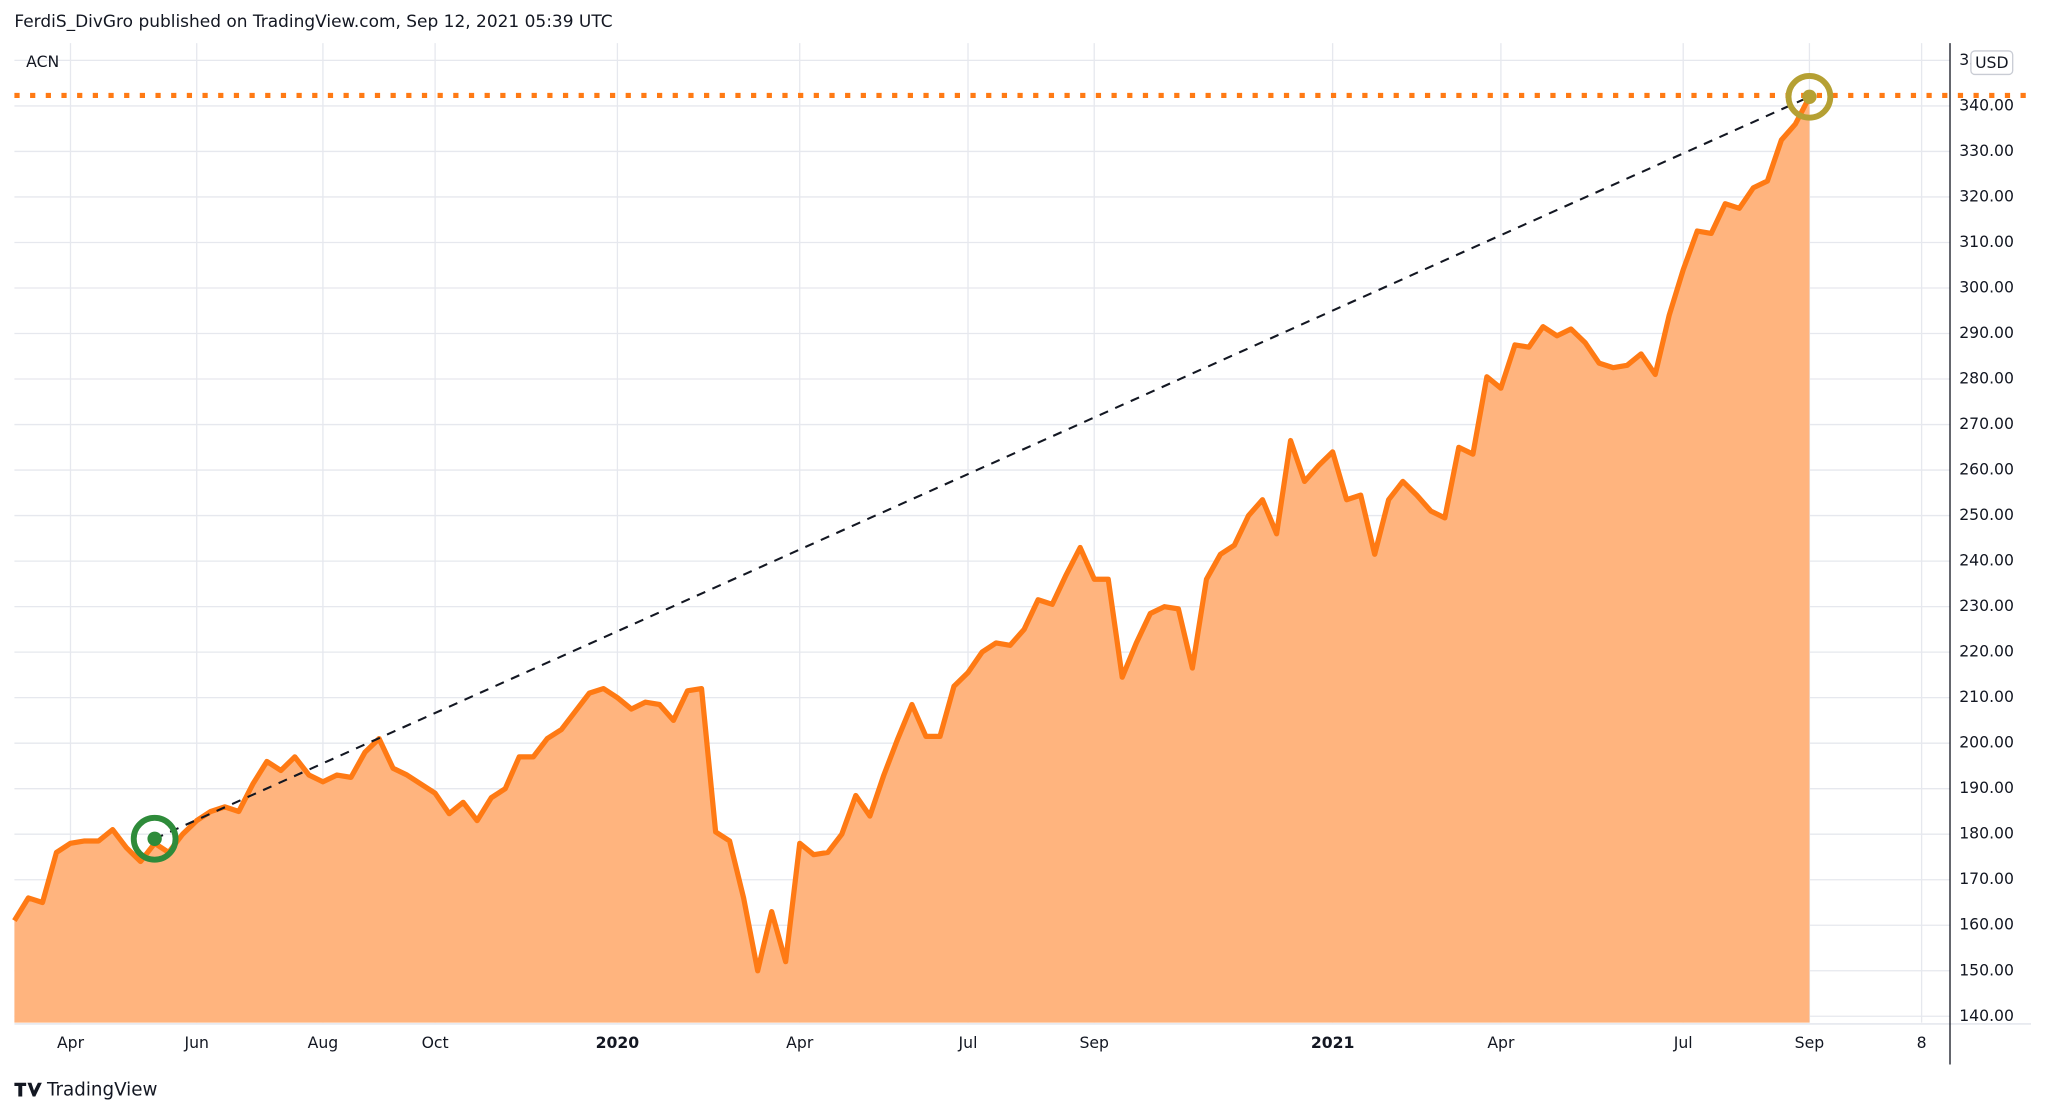  What do you see at coordinates (435, 1042) in the screenshot?
I see `x-tick-label: Oct` at bounding box center [435, 1042].